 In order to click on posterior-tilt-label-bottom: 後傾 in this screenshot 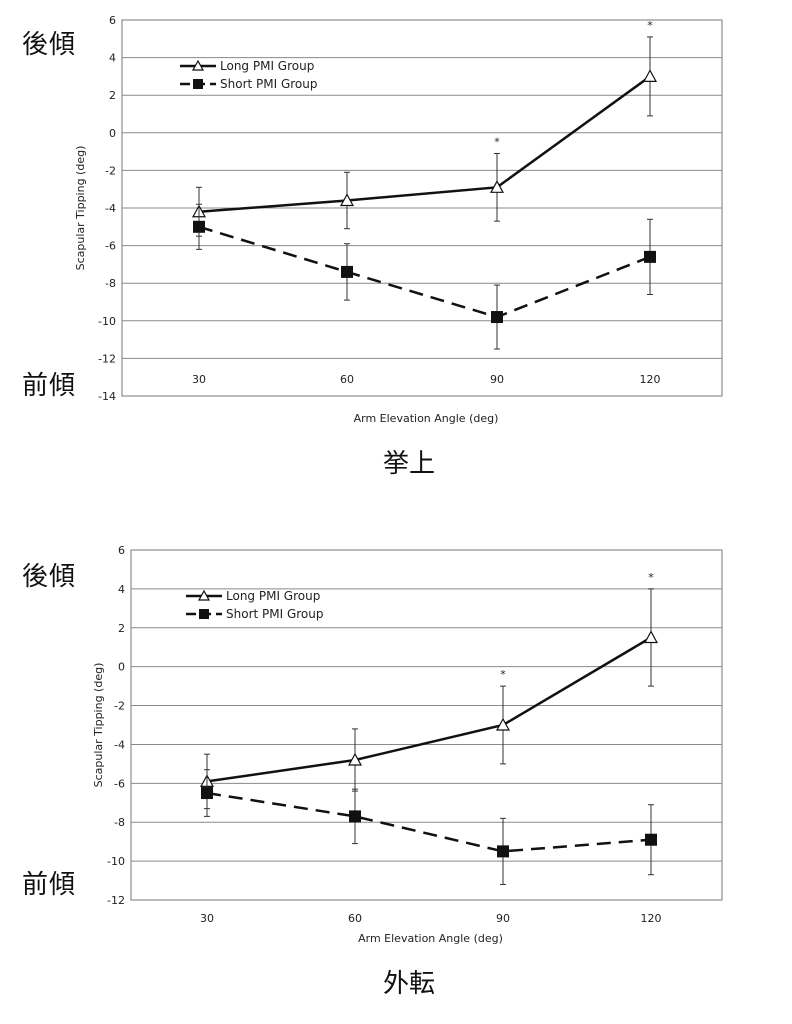, I will do `click(49, 577)`.